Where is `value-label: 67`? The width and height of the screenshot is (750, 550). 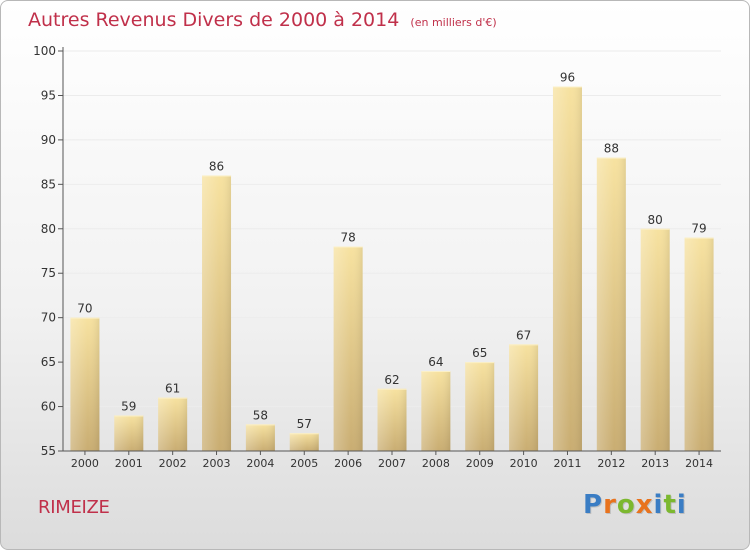
value-label: 67 is located at coordinates (523, 335).